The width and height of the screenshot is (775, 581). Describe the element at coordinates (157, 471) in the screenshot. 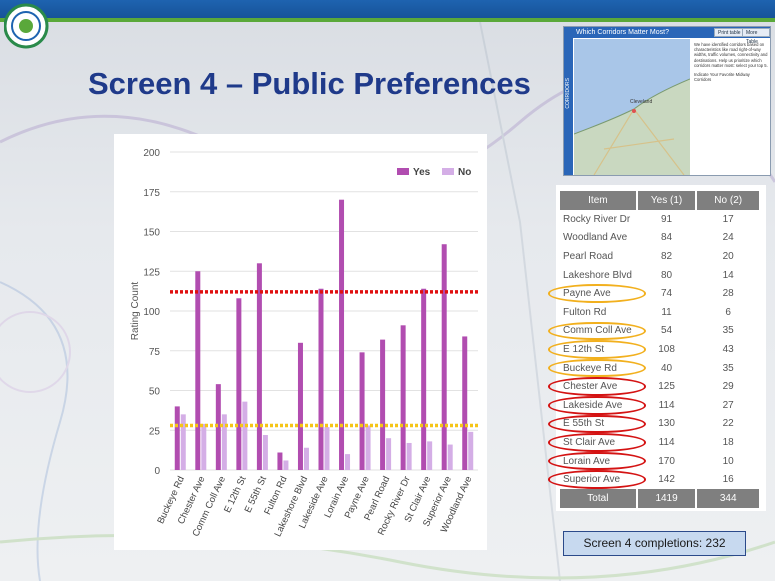

I see `y-tick-label: 0` at that location.